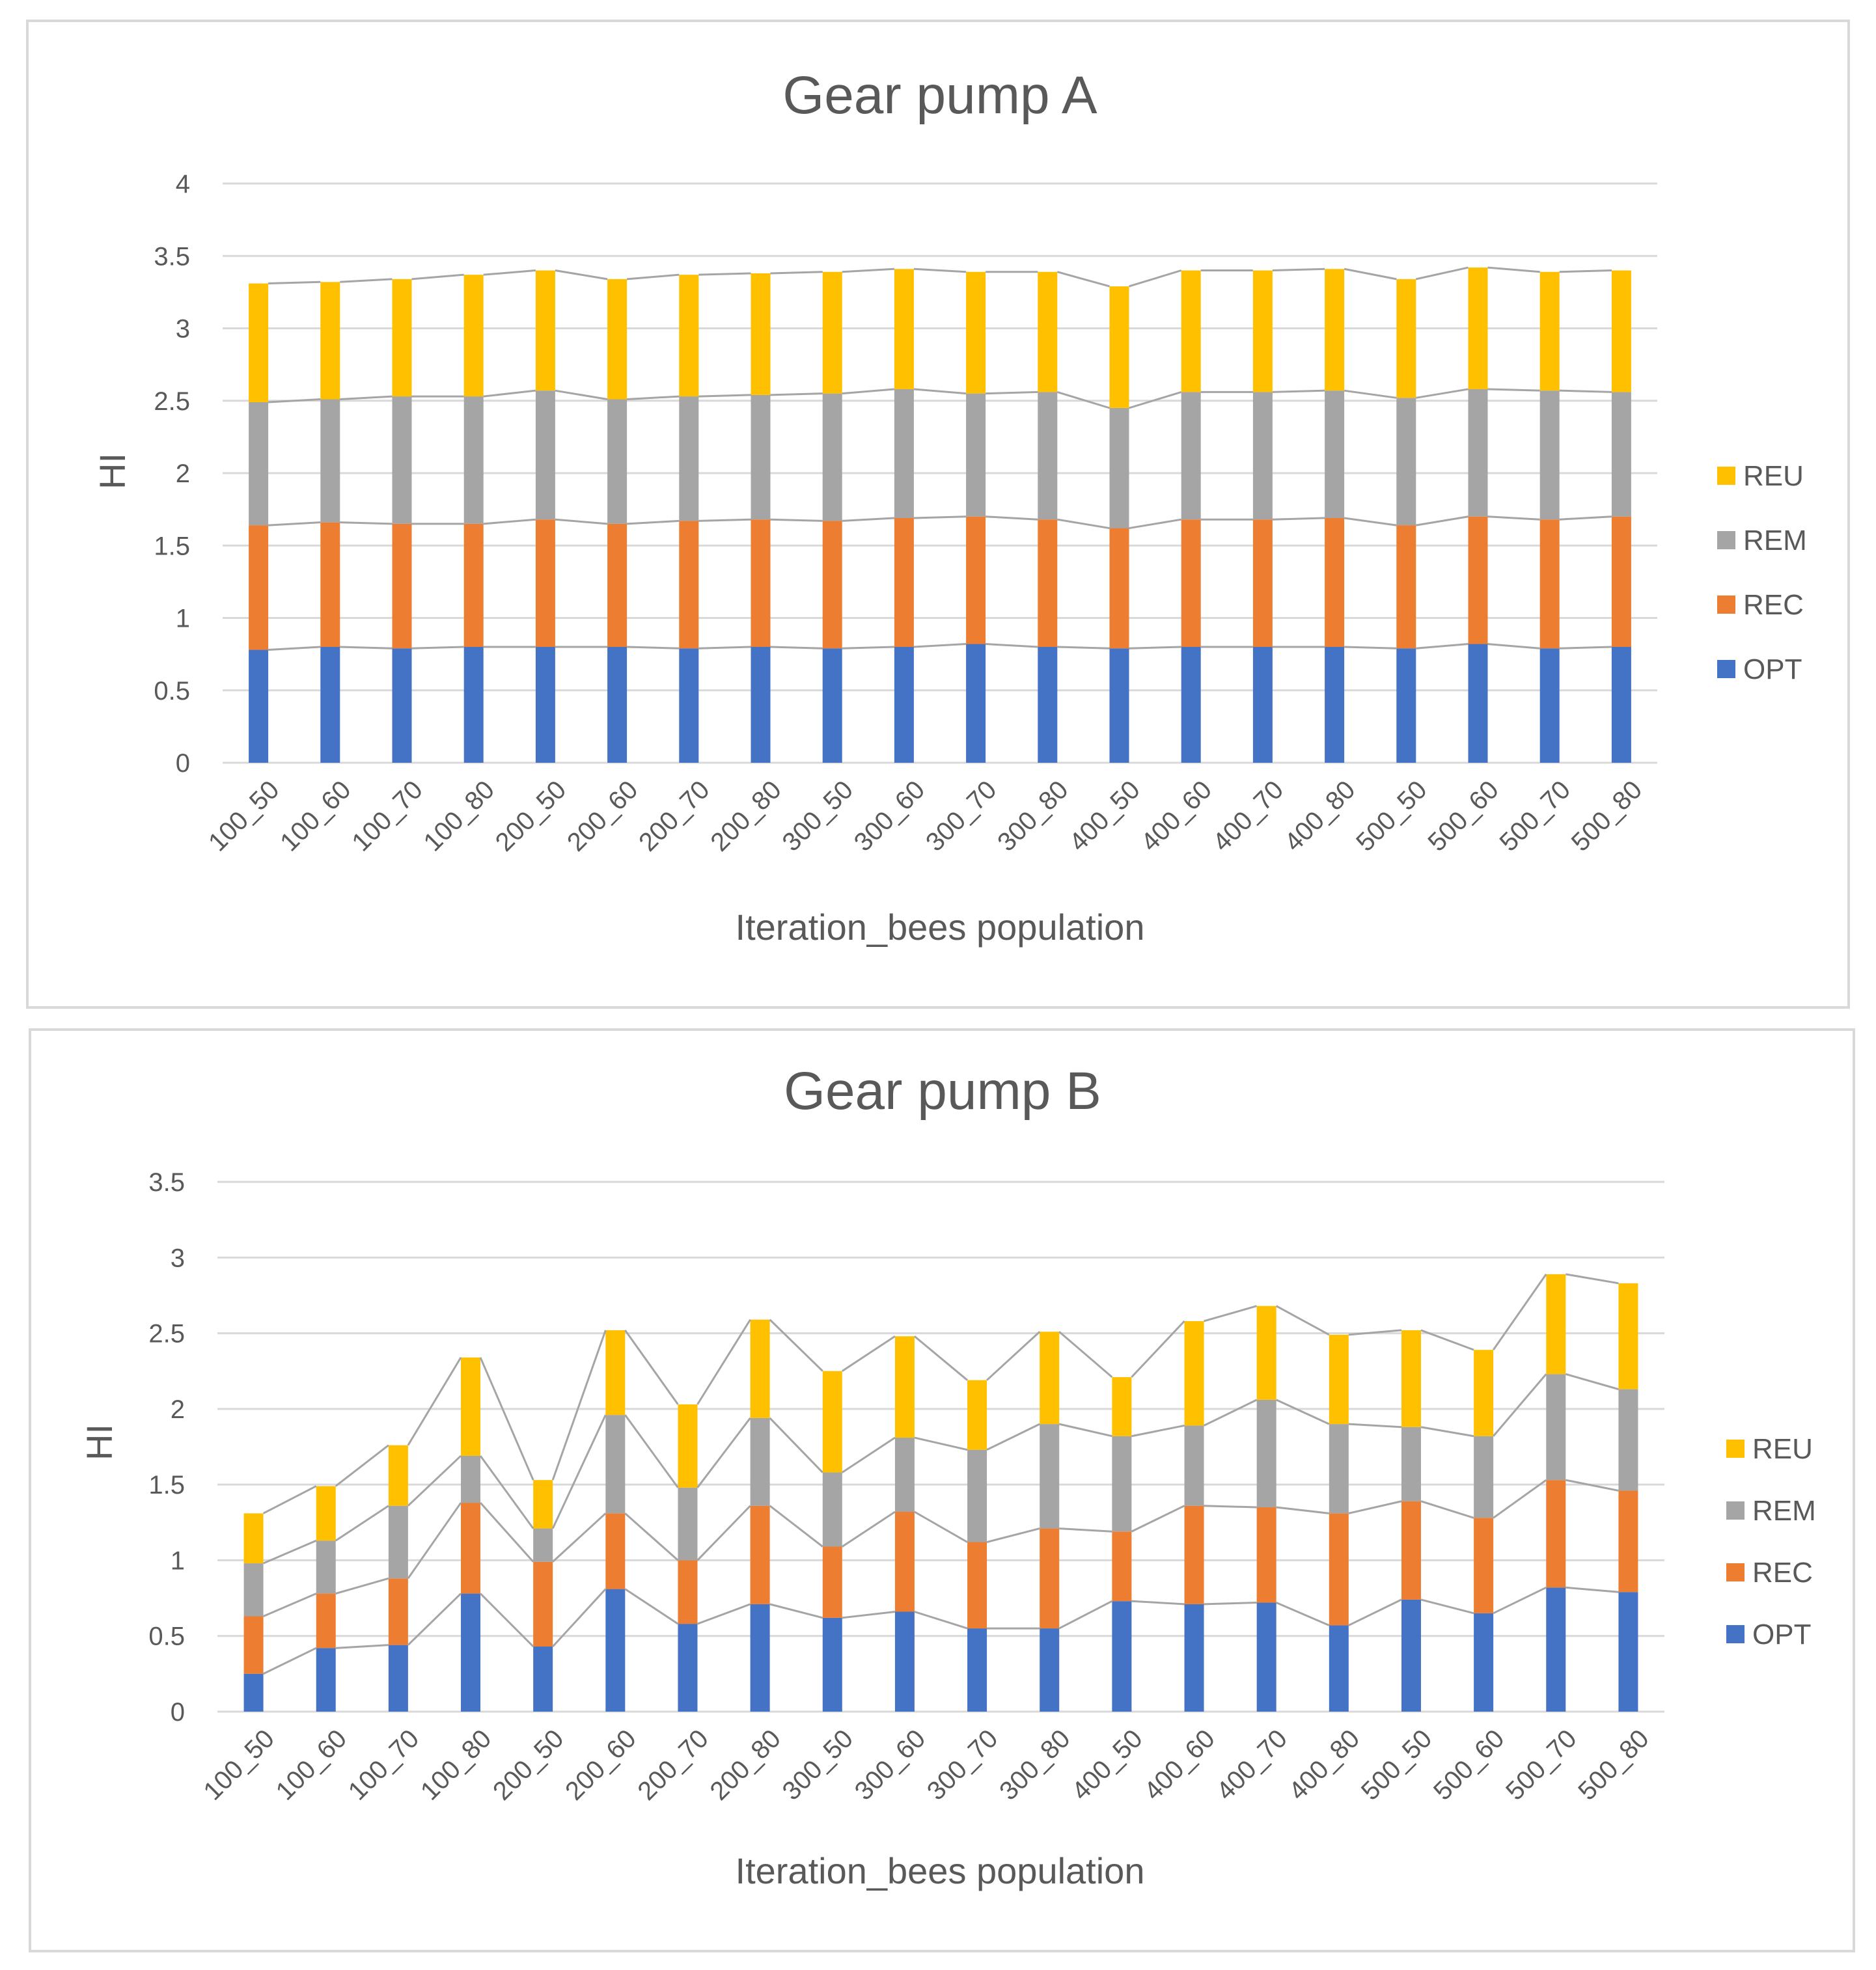 This screenshot has width=1876, height=1970. I want to click on y-axis-title: HI, so click(99, 1442).